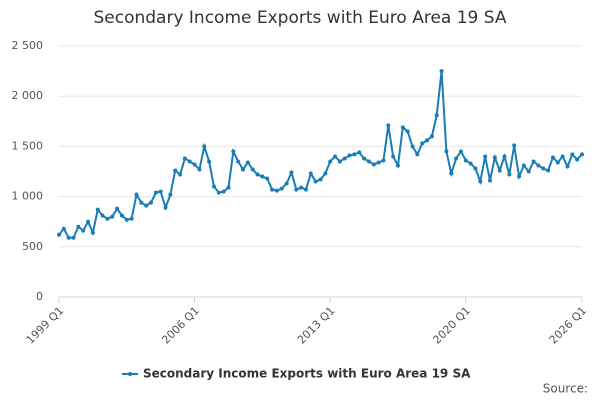 The image size is (600, 404). I want to click on source-label: Source:, so click(565, 389).